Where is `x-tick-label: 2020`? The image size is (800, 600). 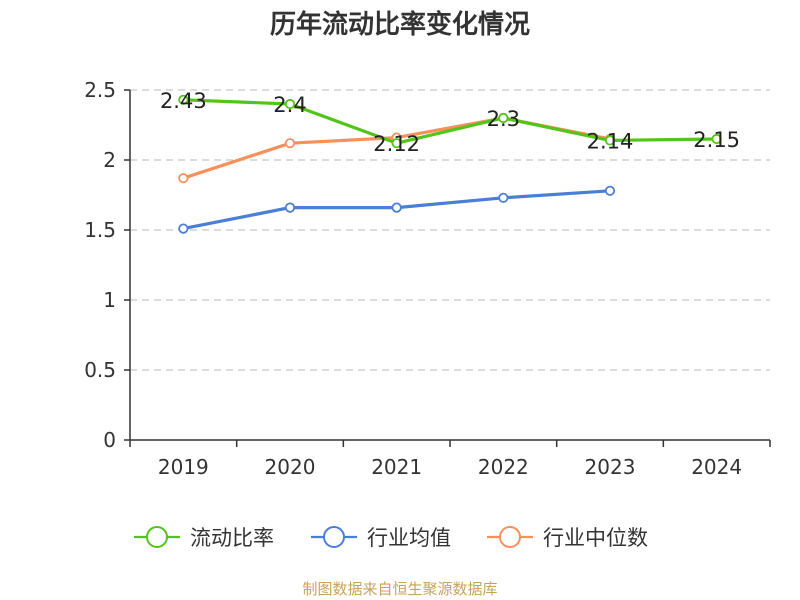
x-tick-label: 2020 is located at coordinates (290, 467).